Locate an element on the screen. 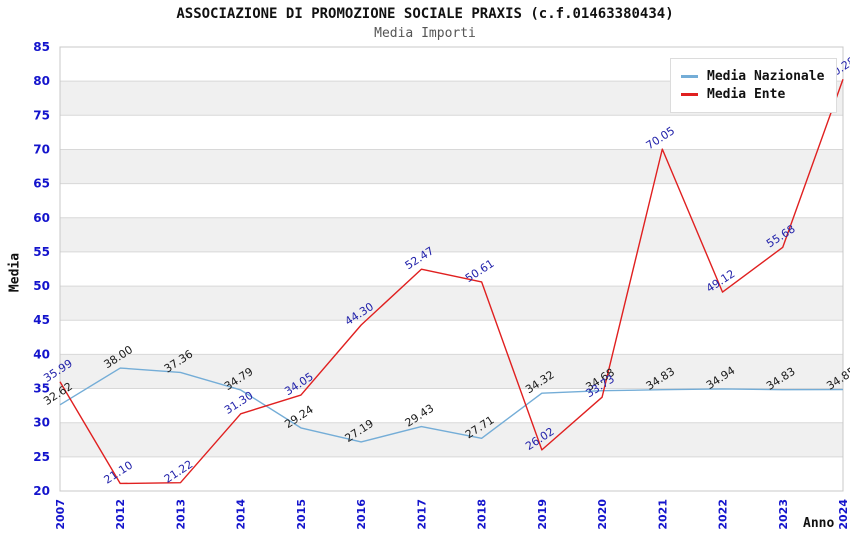 This screenshot has height=550, width=850. svg-text: 2020 is located at coordinates (602, 514).